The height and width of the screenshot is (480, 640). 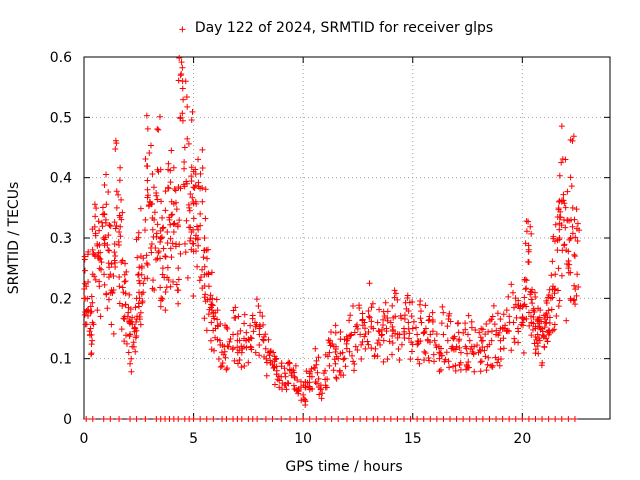 I want to click on x-tick-label: 5, so click(x=193, y=439).